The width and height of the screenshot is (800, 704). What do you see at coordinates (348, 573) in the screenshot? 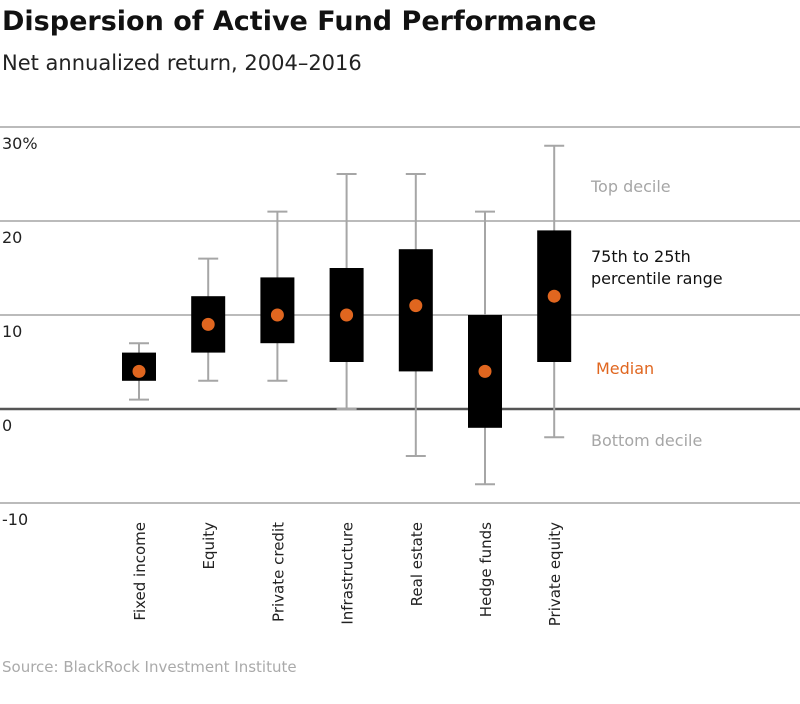
I see `x-tick-label: Infrastructure` at bounding box center [348, 573].